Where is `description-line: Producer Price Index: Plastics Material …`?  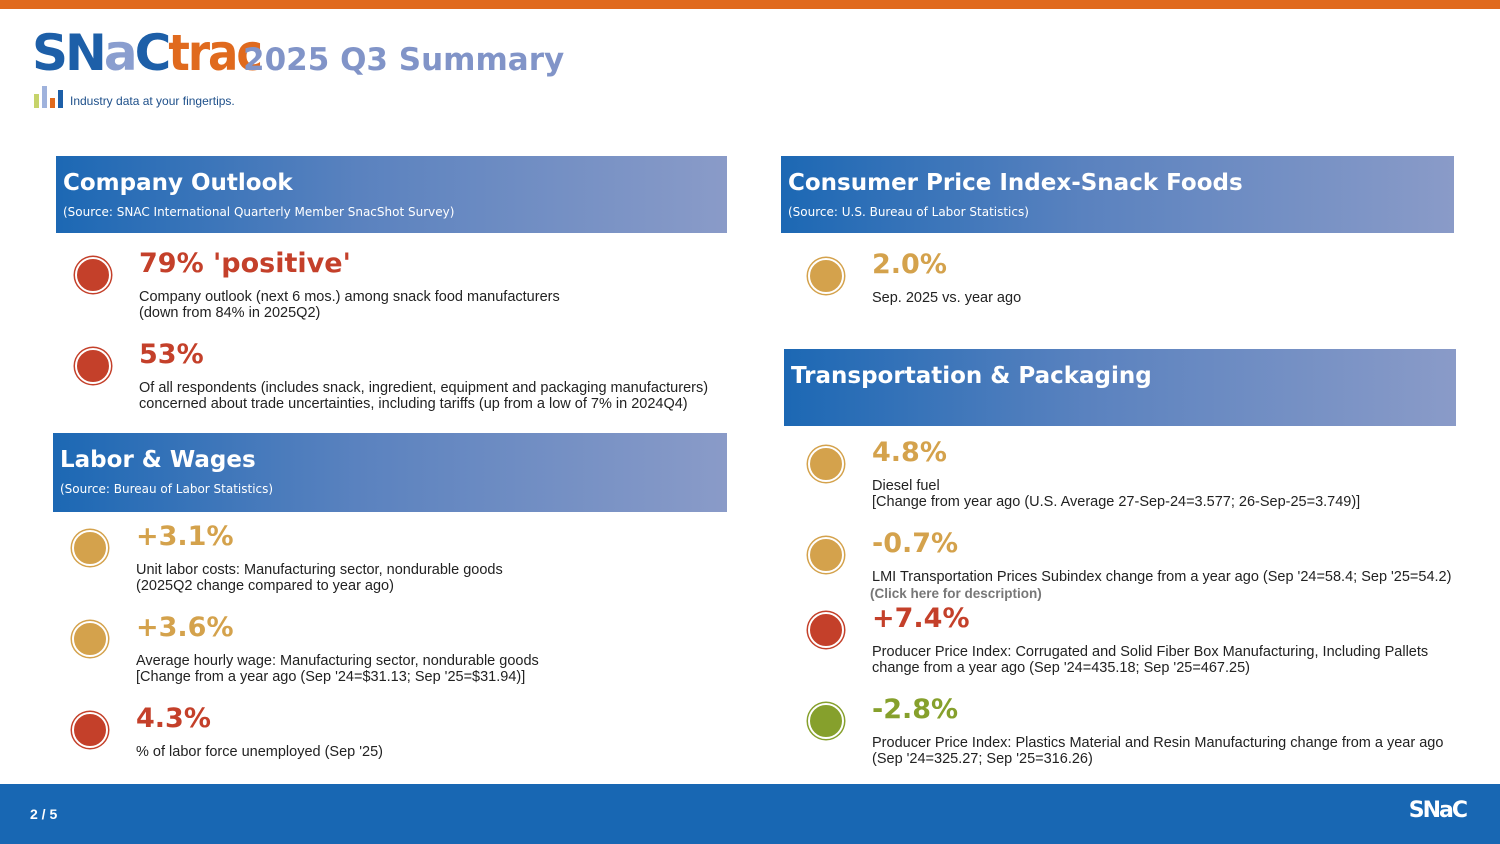
description-line: Producer Price Index: Plastics Material … is located at coordinates (1158, 743).